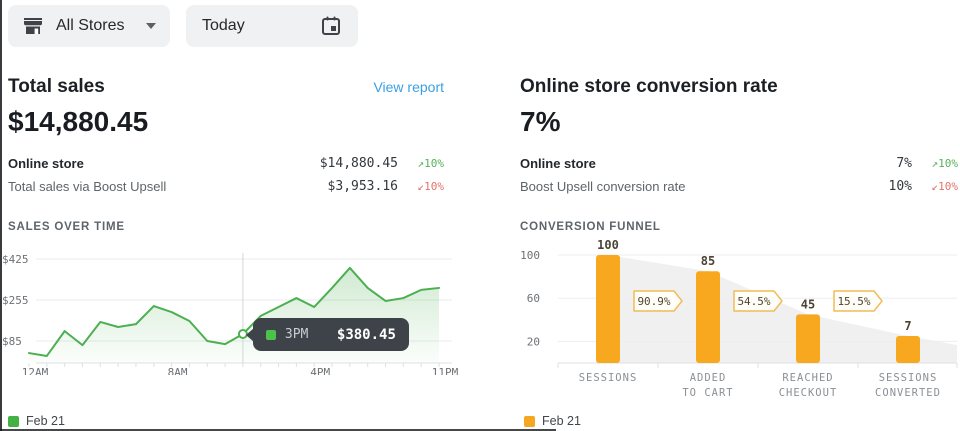 The width and height of the screenshot is (960, 431). What do you see at coordinates (15, 259) in the screenshot?
I see `svg-text: $425` at bounding box center [15, 259].